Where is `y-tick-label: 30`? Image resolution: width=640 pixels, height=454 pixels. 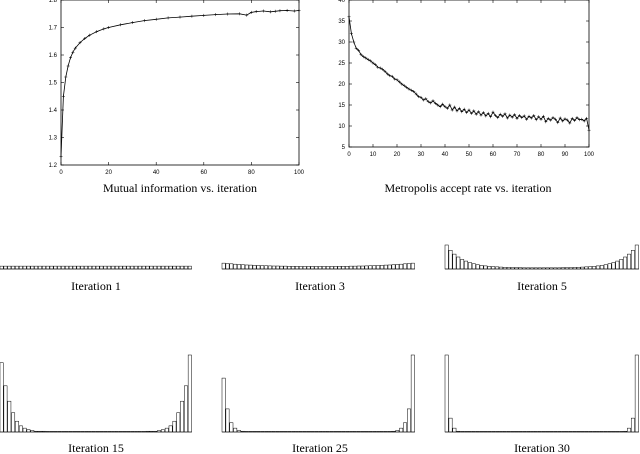
y-tick-label: 30 is located at coordinates (341, 43).